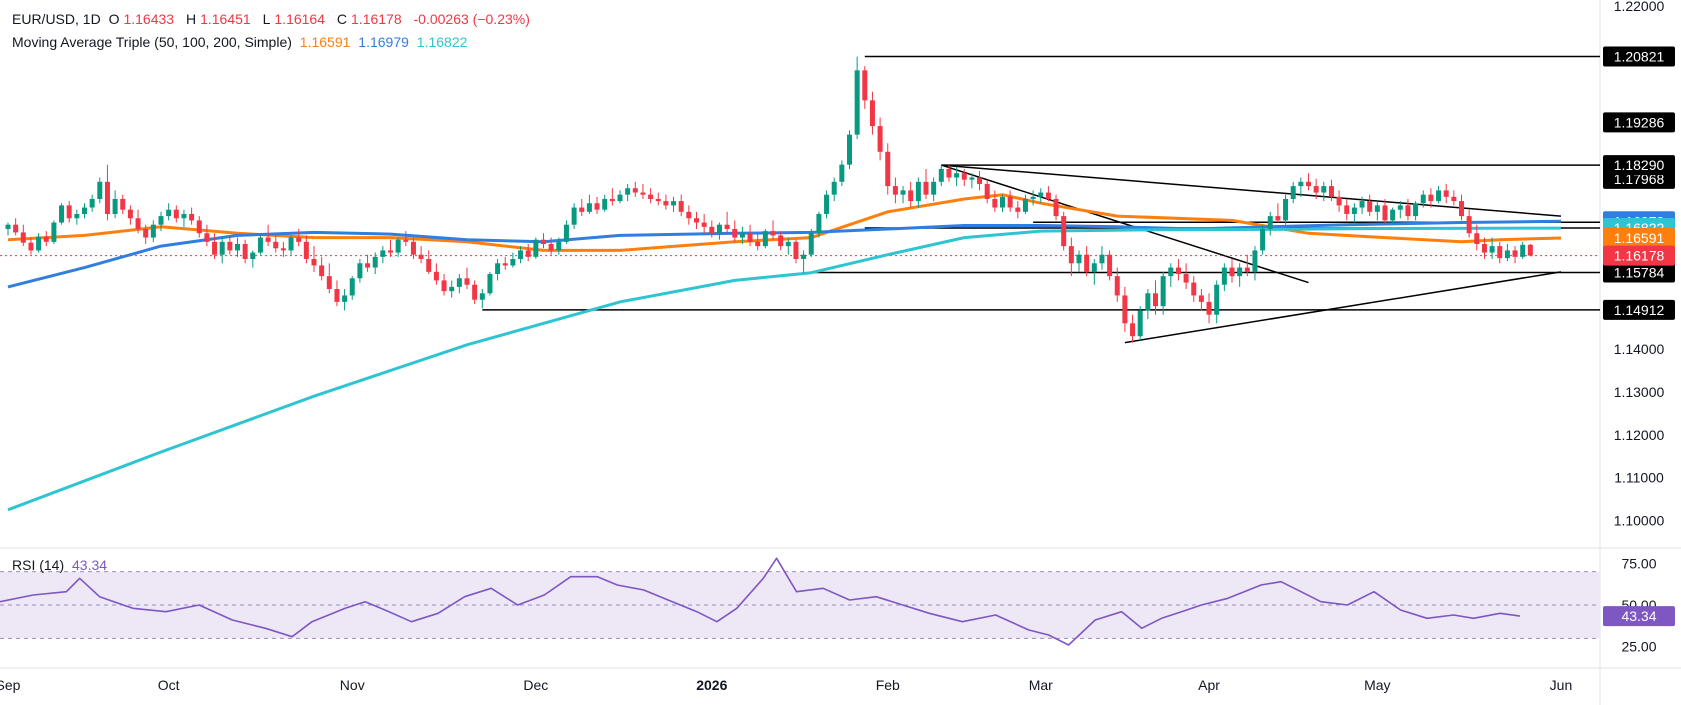 Image resolution: width=1681 pixels, height=705 pixels. What do you see at coordinates (1343, 307) in the screenshot?
I see `trendline` at bounding box center [1343, 307].